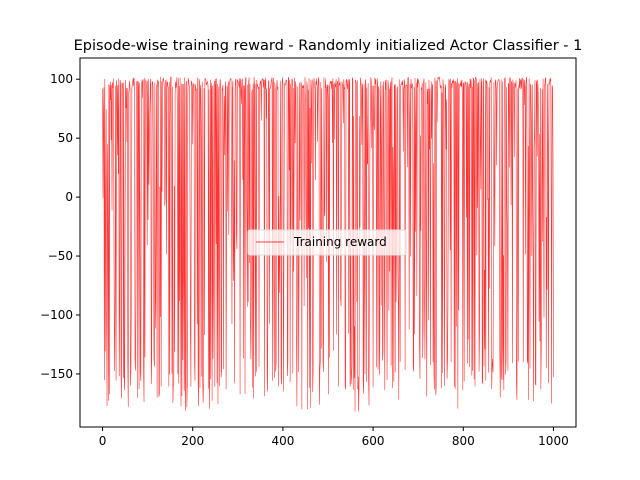 The height and width of the screenshot is (480, 640). I want to click on x-tick-label: 800, so click(463, 441).